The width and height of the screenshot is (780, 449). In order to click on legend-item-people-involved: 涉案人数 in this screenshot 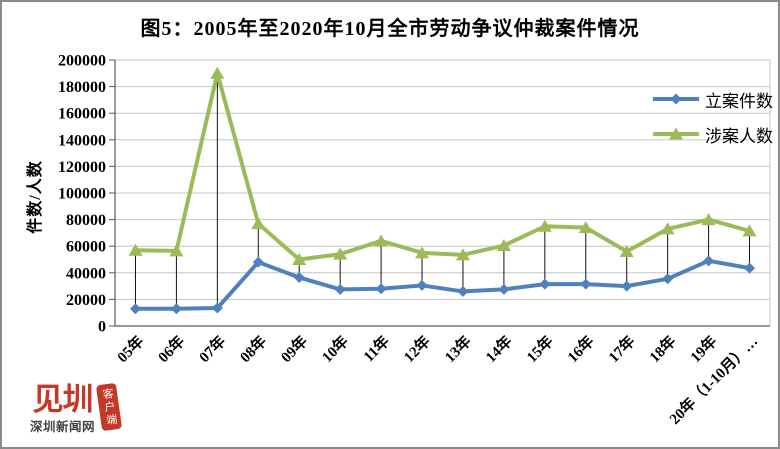, I will do `click(713, 135)`.